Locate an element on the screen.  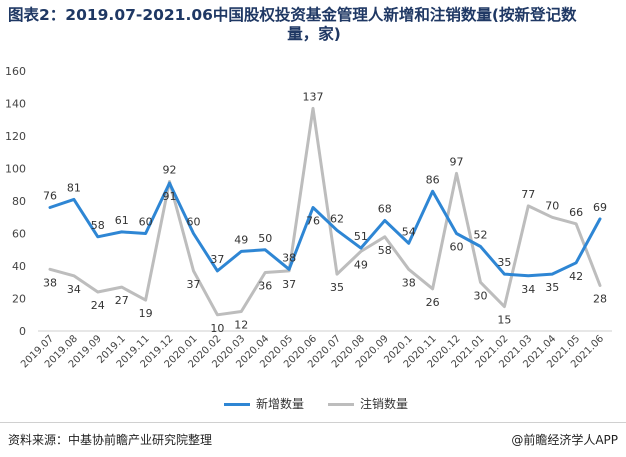
y-tick-label: 100 is located at coordinates (15, 169).